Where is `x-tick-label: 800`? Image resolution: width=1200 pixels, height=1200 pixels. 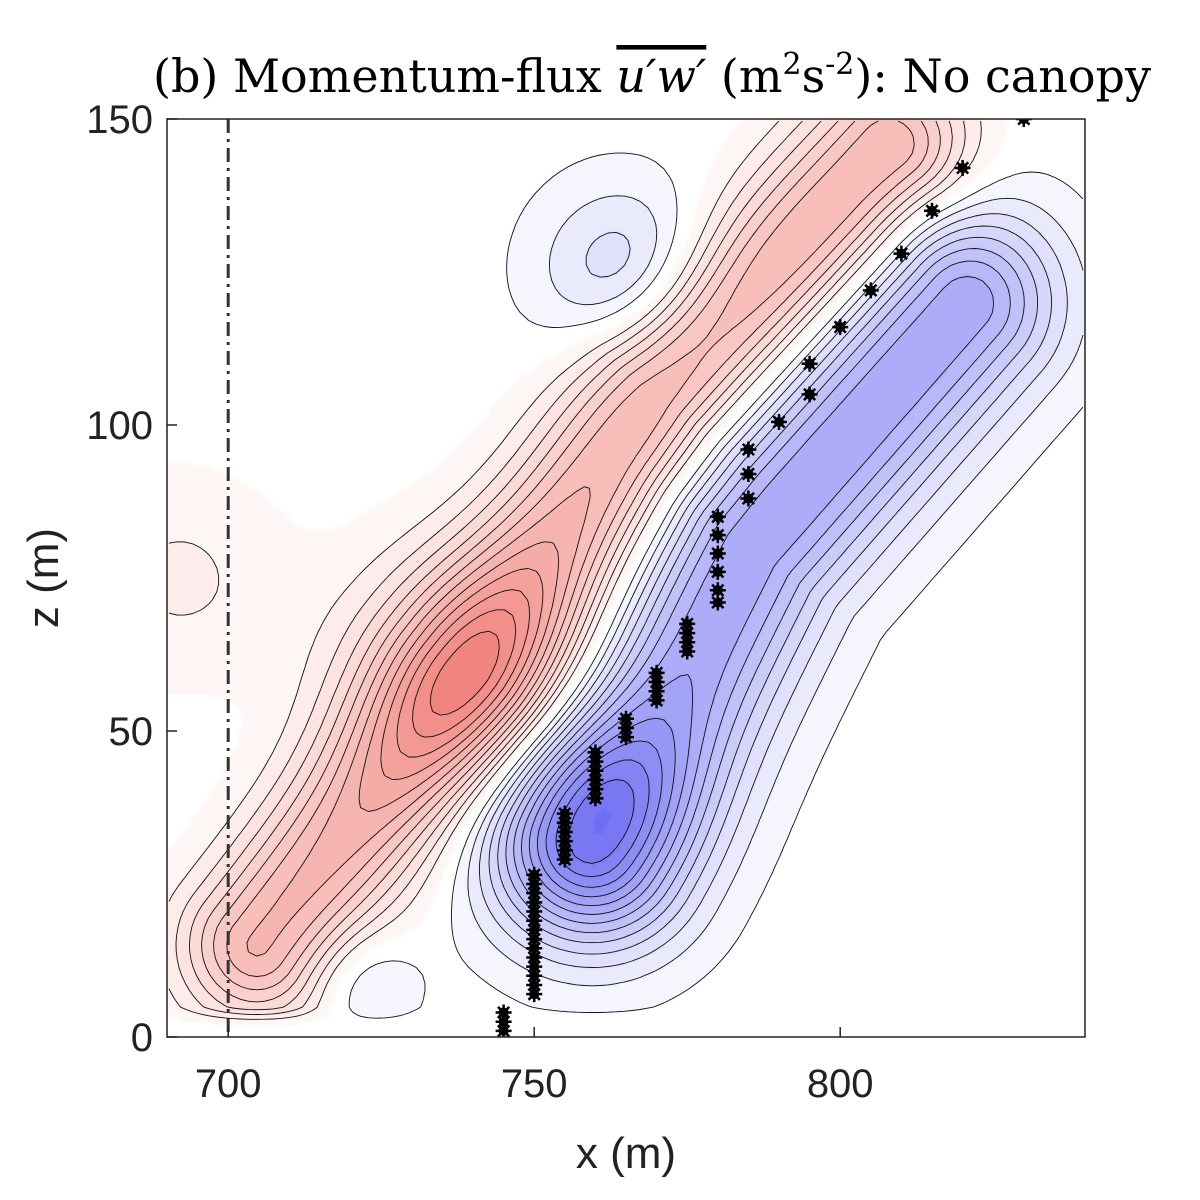 x-tick-label: 800 is located at coordinates (840, 1084).